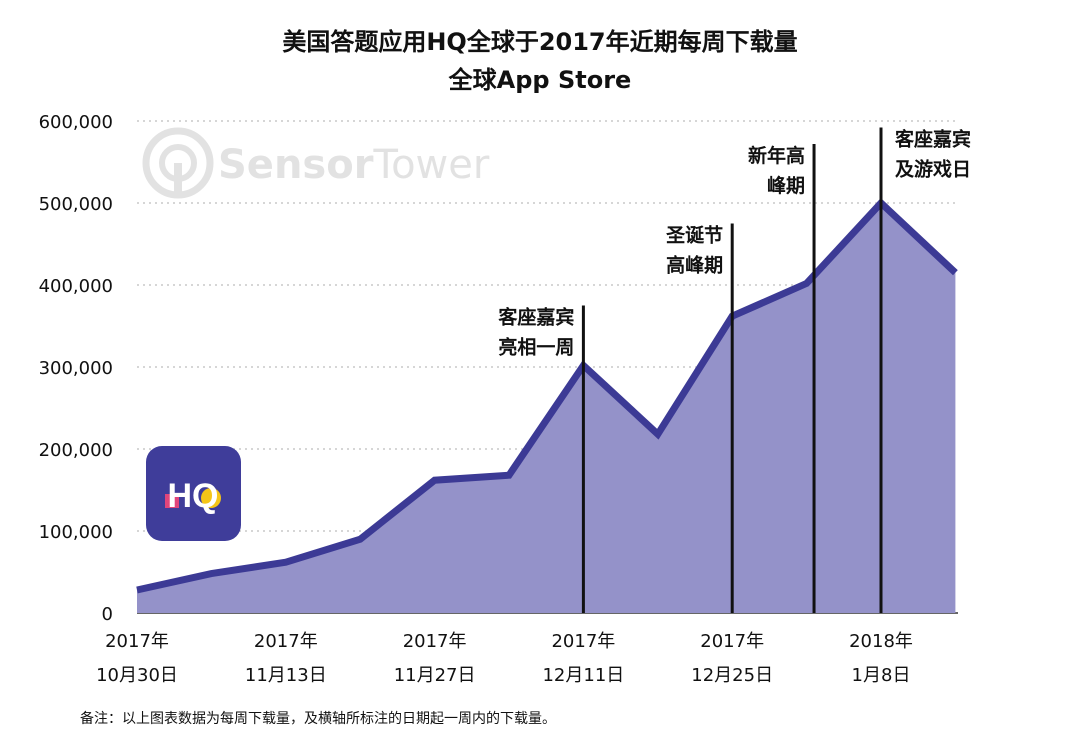 This screenshot has height=745, width=1080. Describe the element at coordinates (694, 235) in the screenshot. I see `annotation-label: 圣诞节` at that location.